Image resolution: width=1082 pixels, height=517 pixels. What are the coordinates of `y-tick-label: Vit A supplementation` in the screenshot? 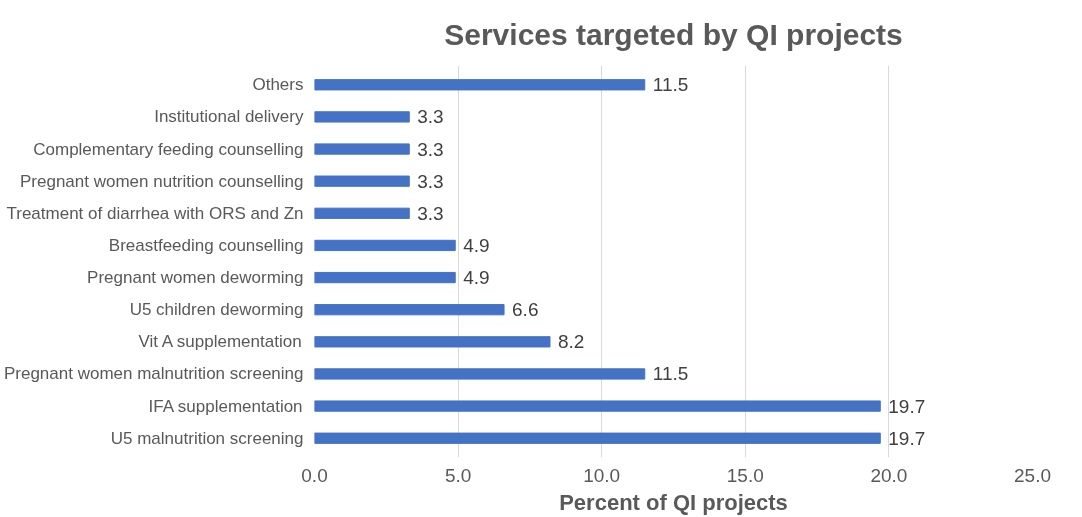 It's located at (220, 342).